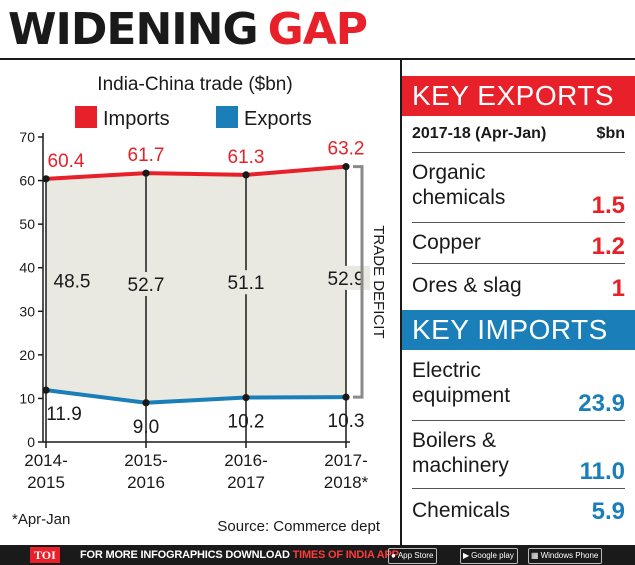 This screenshot has width=635, height=565. I want to click on exports-value-label: 10.3, so click(346, 421).